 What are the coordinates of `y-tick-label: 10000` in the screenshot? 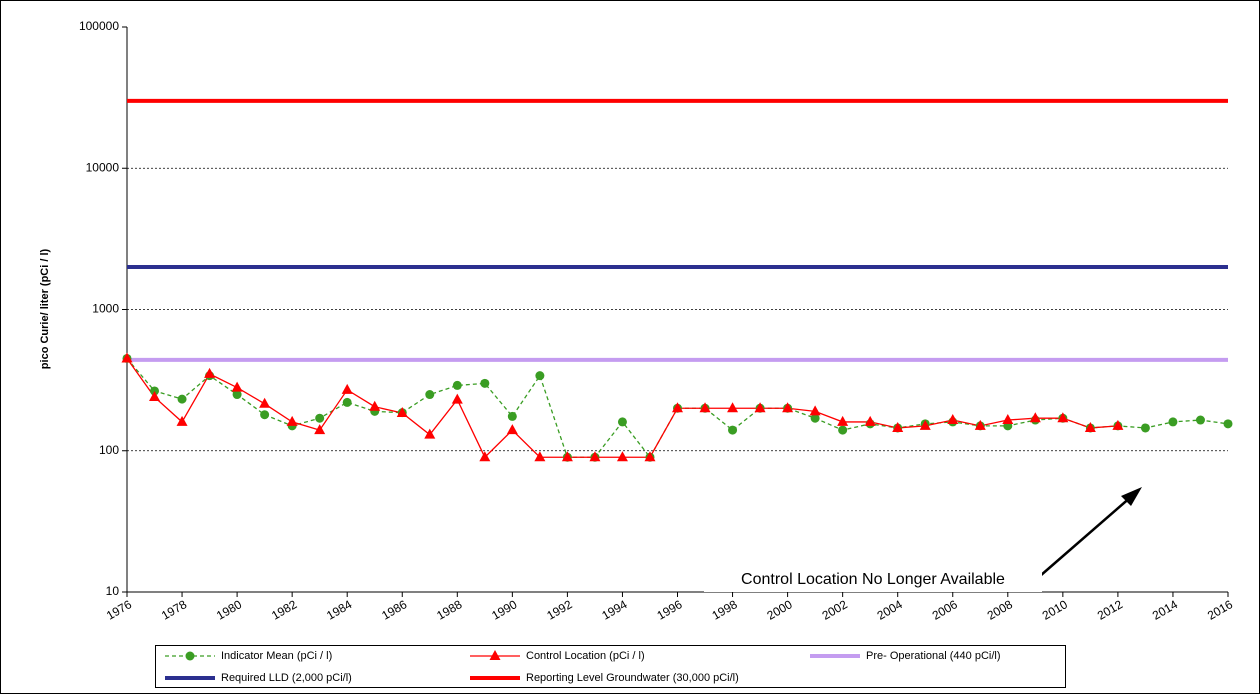 It's located at (103, 167).